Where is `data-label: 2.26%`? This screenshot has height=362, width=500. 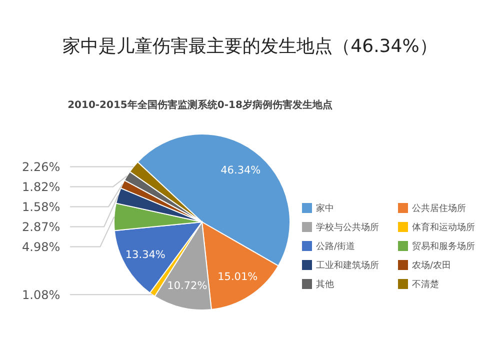 data-label: 2.26% is located at coordinates (41, 167).